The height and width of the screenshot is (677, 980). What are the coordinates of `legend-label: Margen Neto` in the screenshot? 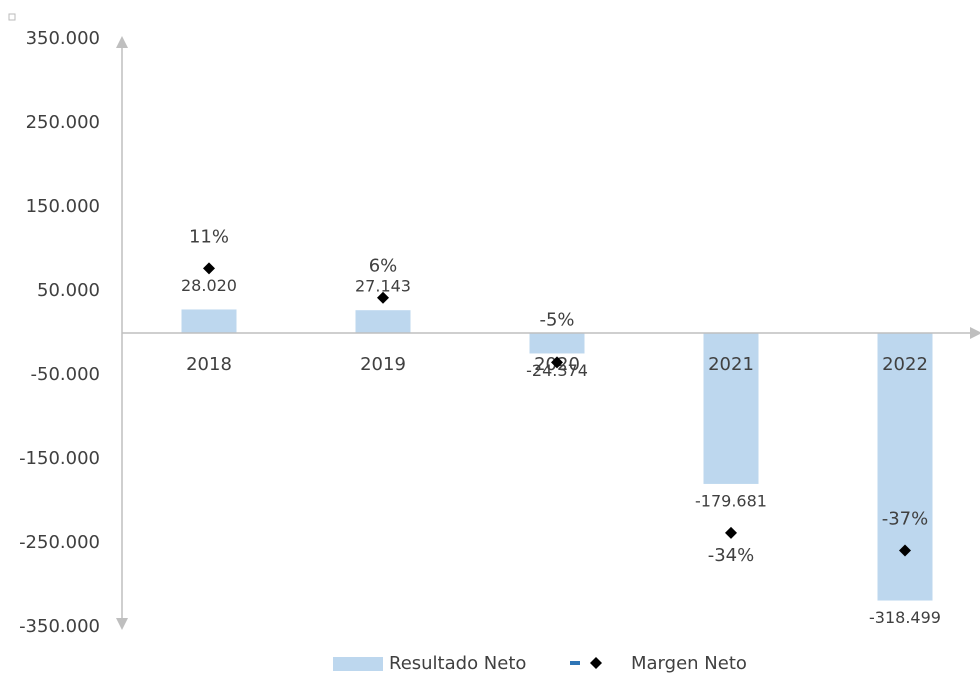 It's located at (689, 663).